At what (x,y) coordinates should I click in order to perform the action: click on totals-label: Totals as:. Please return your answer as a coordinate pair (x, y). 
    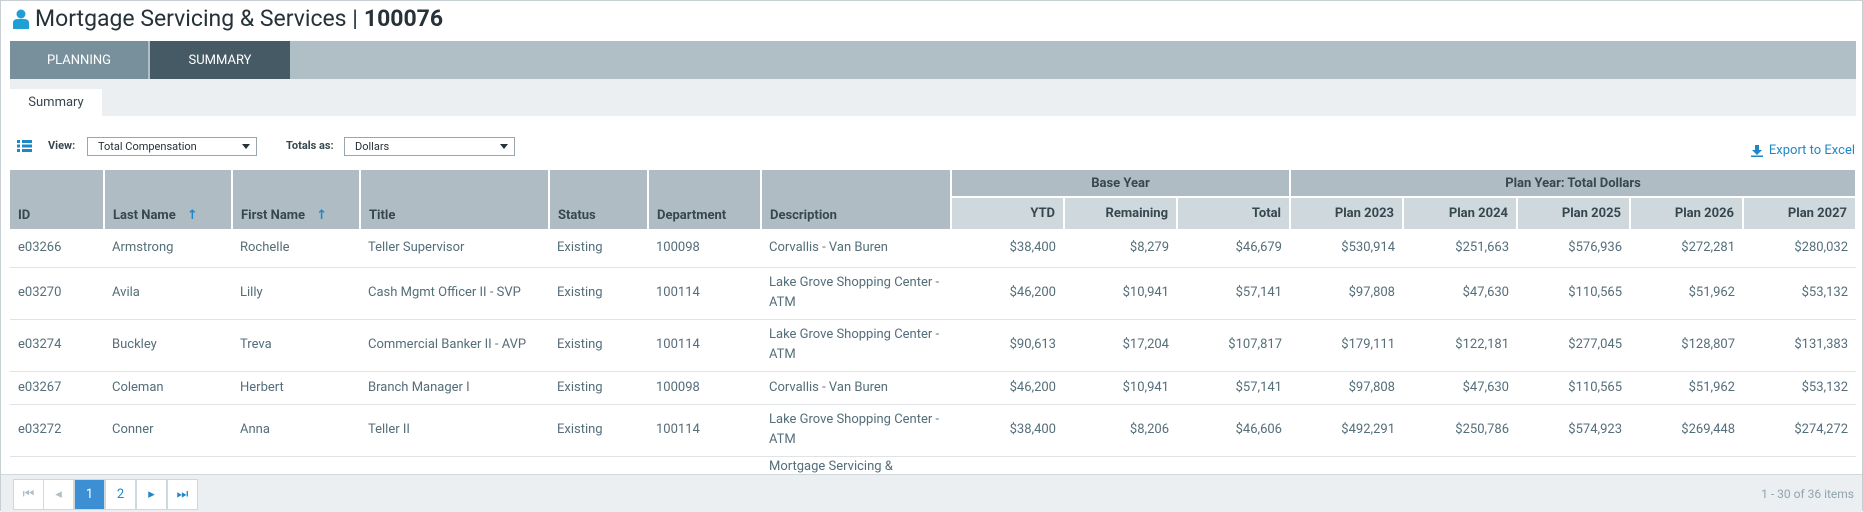
    Looking at the image, I should click on (310, 145).